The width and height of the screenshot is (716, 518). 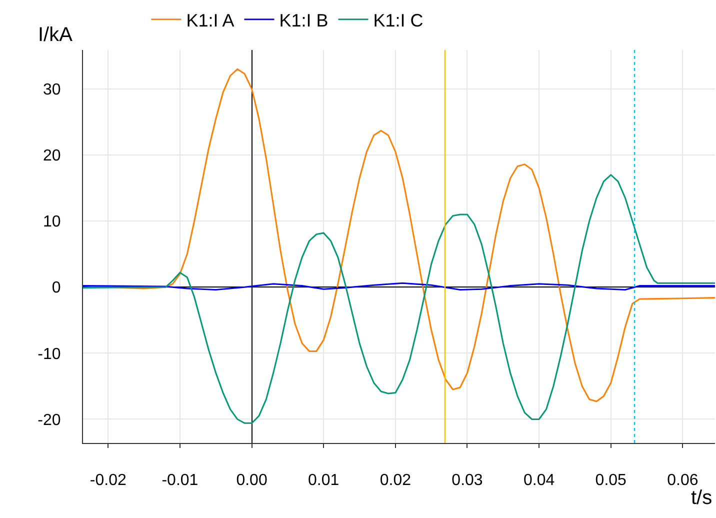 I want to click on y-tick-label: 0, so click(x=56, y=288).